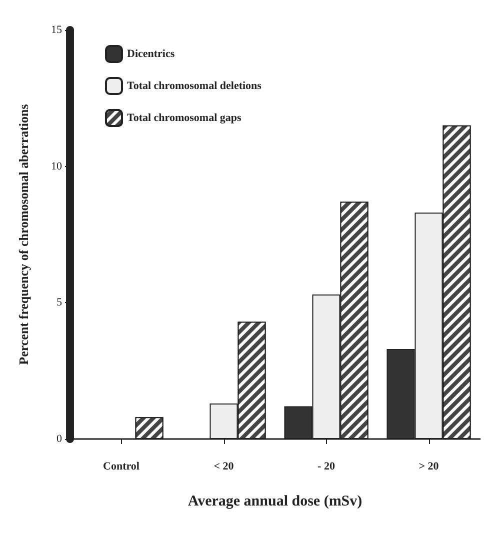  What do you see at coordinates (121, 466) in the screenshot?
I see `x-tick-label: Control` at bounding box center [121, 466].